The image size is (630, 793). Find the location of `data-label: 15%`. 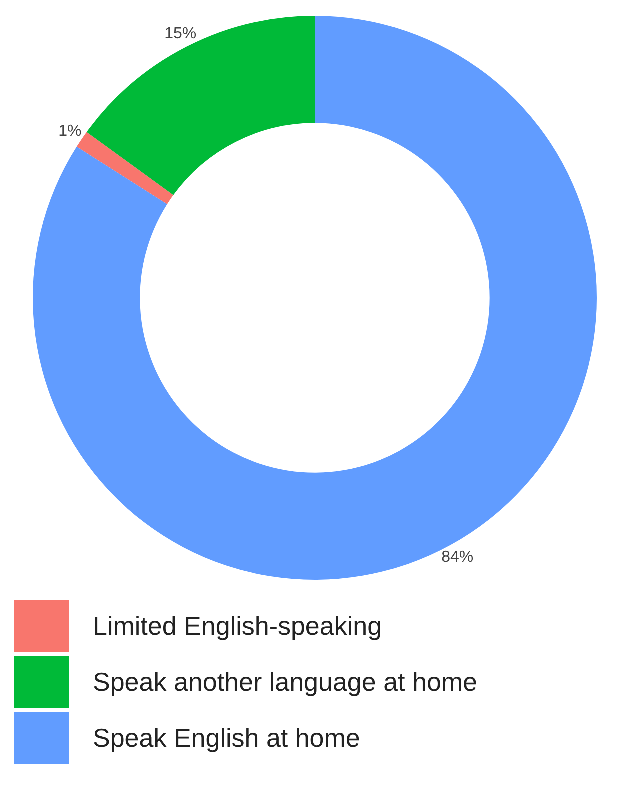

data-label: 15% is located at coordinates (180, 34).